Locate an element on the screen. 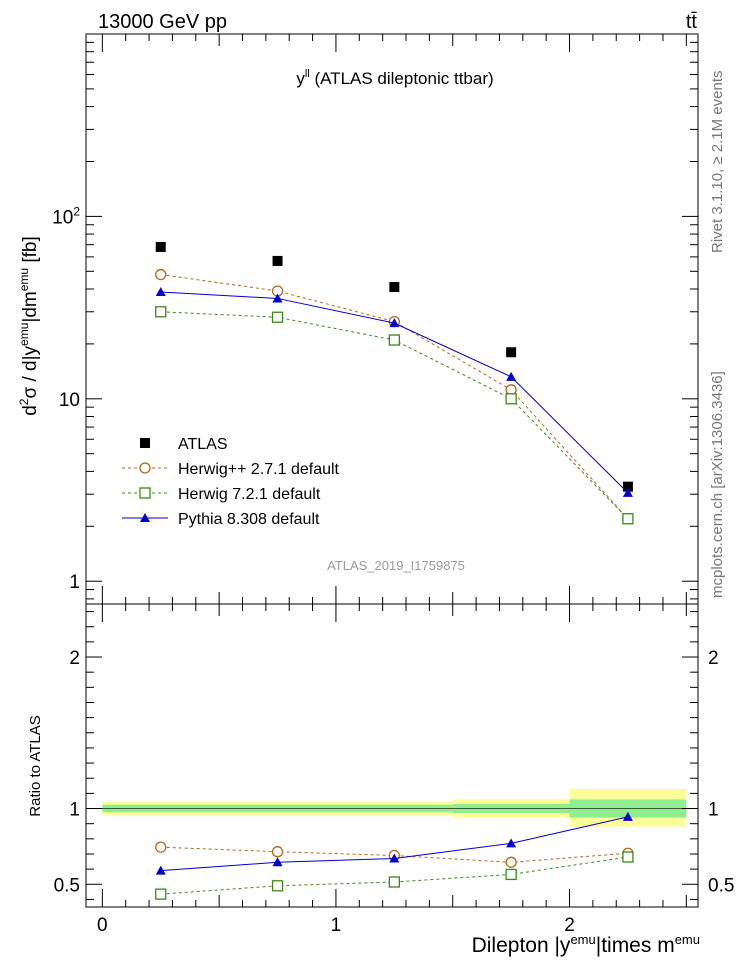 The width and height of the screenshot is (746, 972). main-y-tick-label: 1 is located at coordinates (74, 582).